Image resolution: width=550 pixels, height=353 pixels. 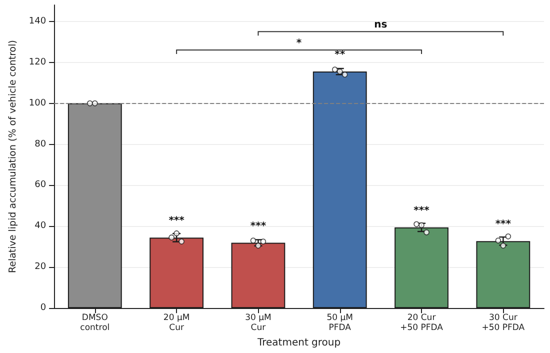 What do you see at coordinates (298, 343) in the screenshot?
I see `x-axis-title: Treatment group` at bounding box center [298, 343].